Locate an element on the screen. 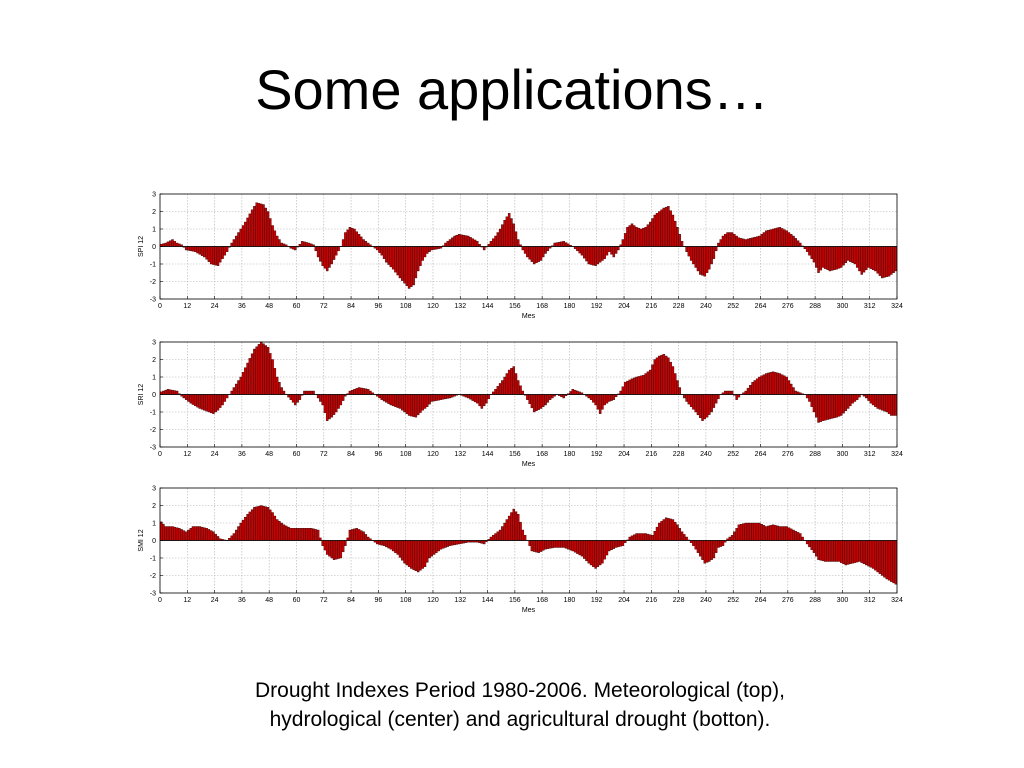 The image size is (1024, 768). x-tick-label: 324 is located at coordinates (897, 306).